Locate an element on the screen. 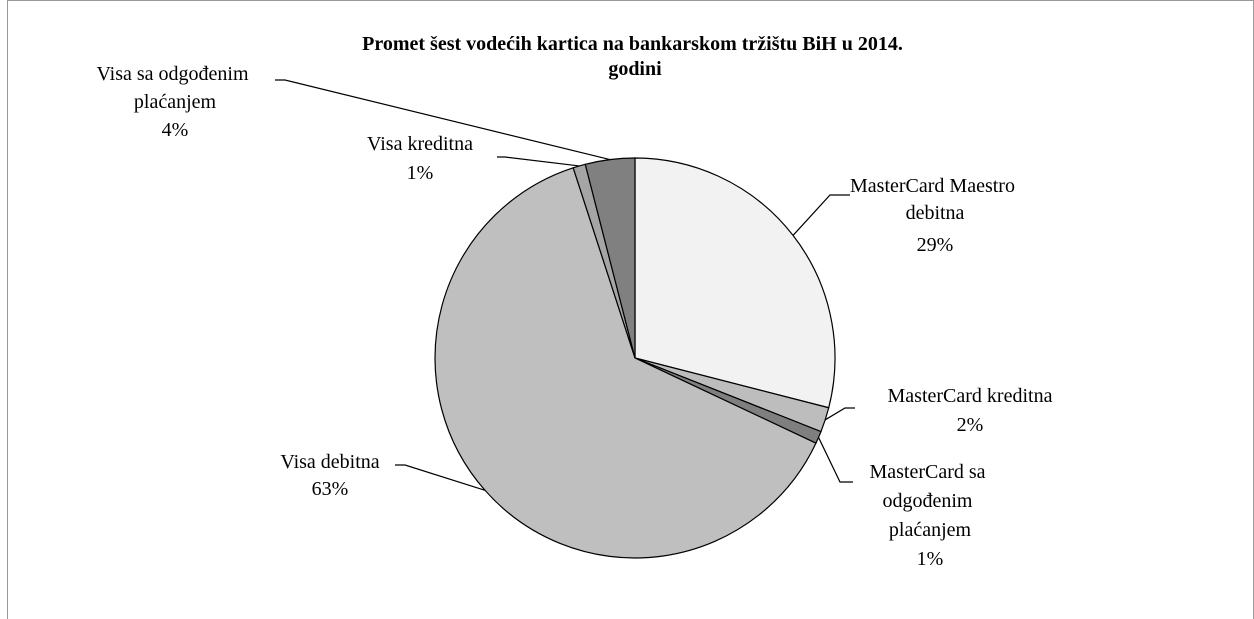 The height and width of the screenshot is (619, 1254). data-label-name: Visa debitna is located at coordinates (329, 462).